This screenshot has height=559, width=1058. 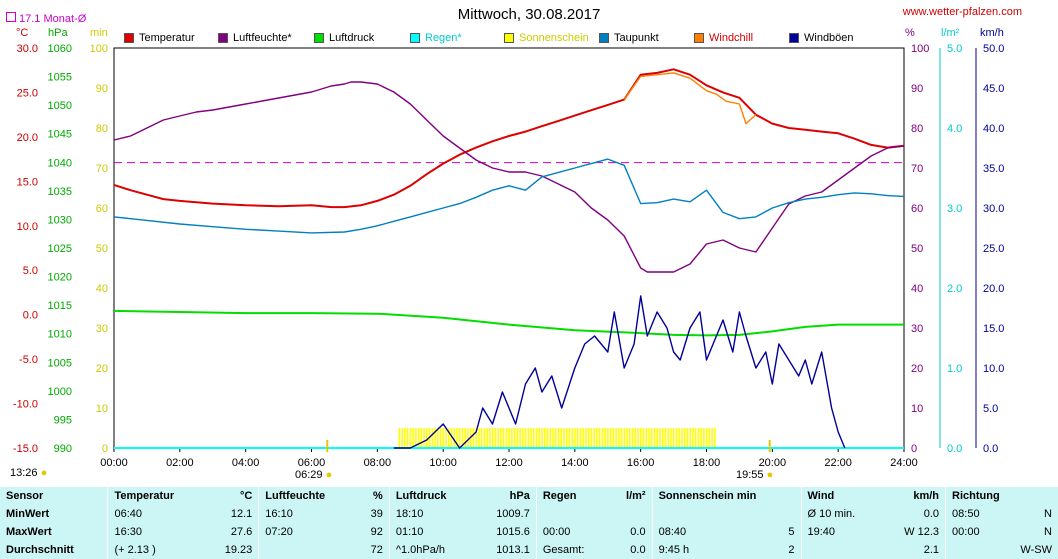 What do you see at coordinates (60, 335) in the screenshot?
I see `pressure-tick-label: 1010` at bounding box center [60, 335].